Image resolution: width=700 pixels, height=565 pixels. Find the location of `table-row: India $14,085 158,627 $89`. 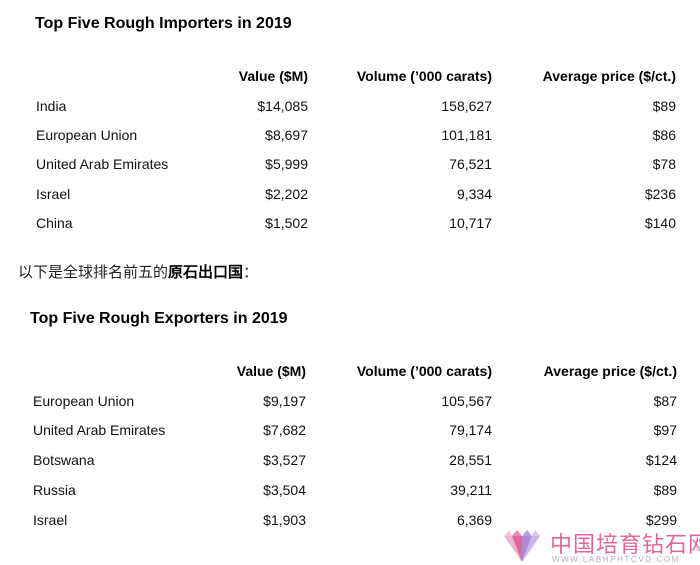

table-row: India $14,085 158,627 $89 is located at coordinates (350, 106).